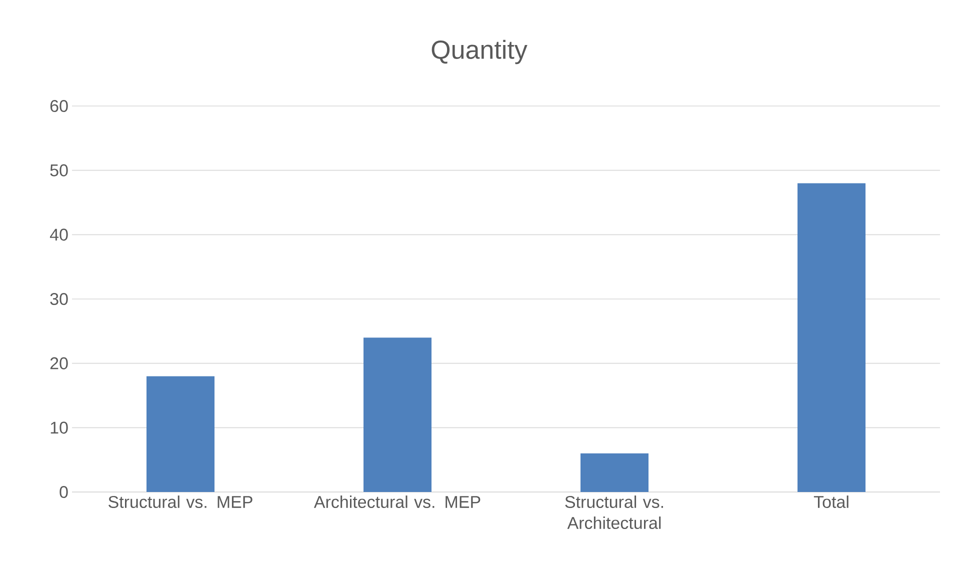  Describe the element at coordinates (59, 170) in the screenshot. I see `y-tick-label: 50` at that location.